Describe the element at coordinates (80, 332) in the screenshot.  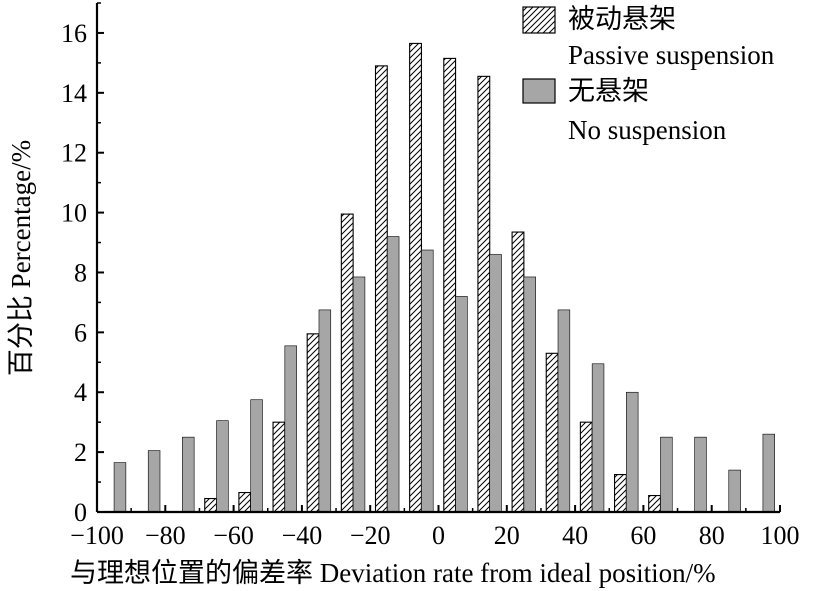
I see `y-tick-label: 6` at that location.